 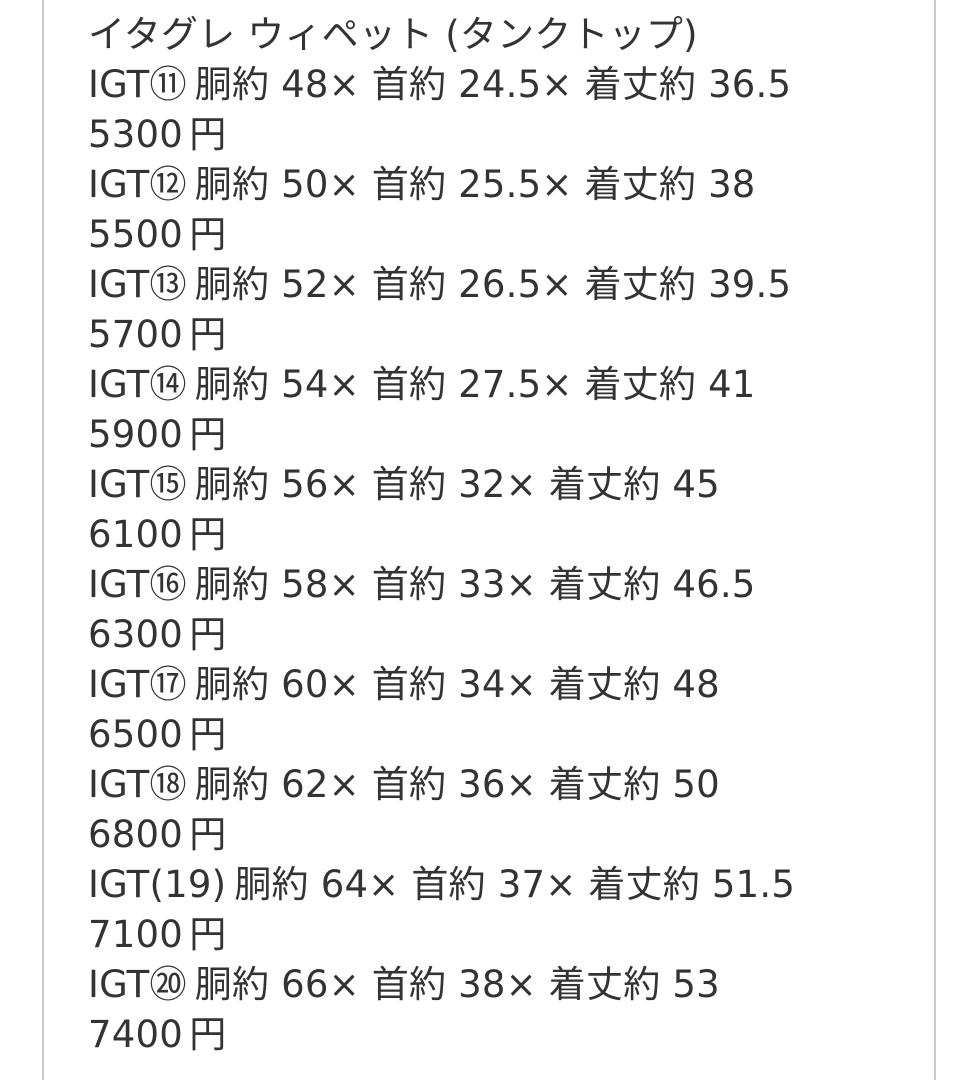 What do you see at coordinates (493, 284) in the screenshot?
I see `item-spec: 胴約 52× 首約 26.5× 着丈約 39.5` at bounding box center [493, 284].